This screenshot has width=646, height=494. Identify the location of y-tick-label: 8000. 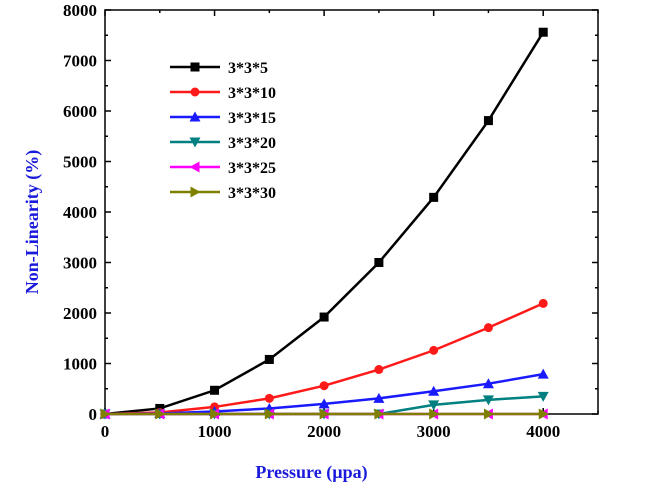
(80, 10).